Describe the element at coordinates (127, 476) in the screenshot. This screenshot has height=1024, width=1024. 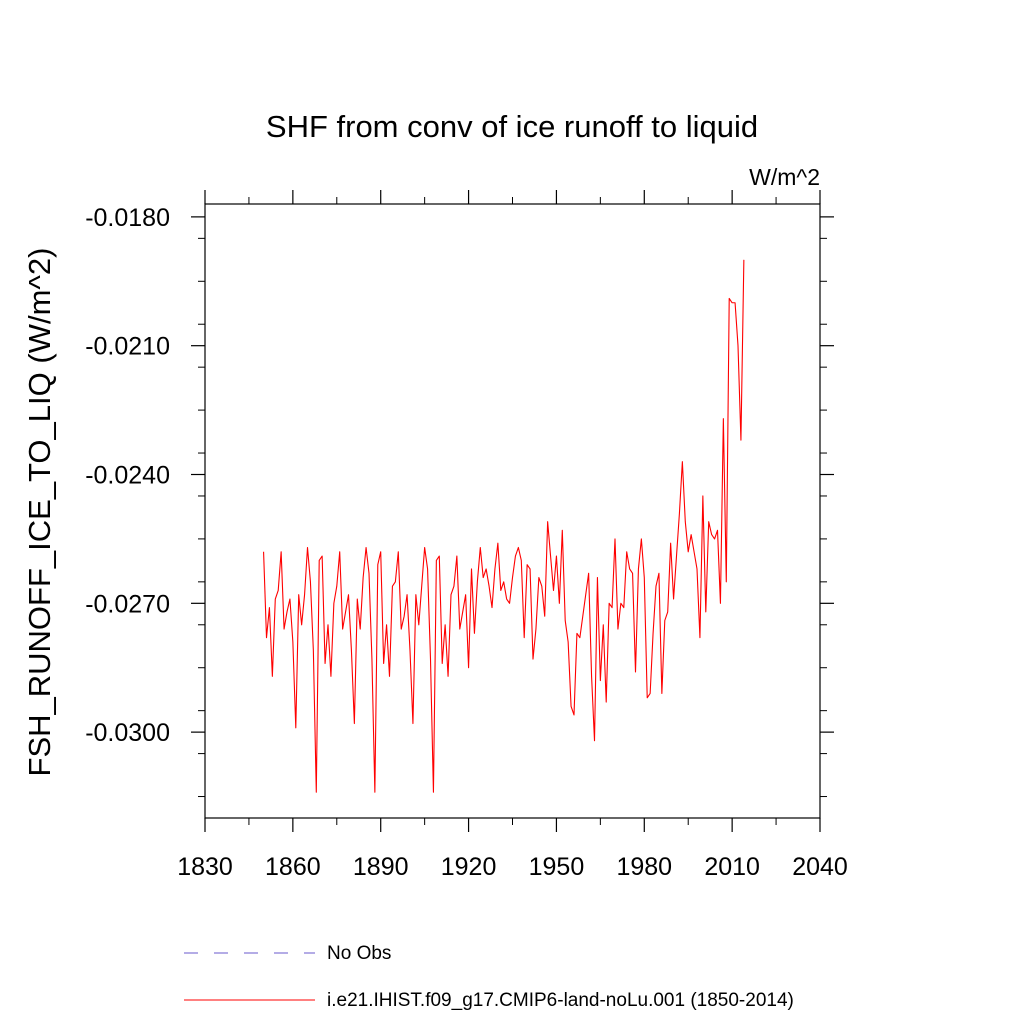
I see `y-tick-label: -0.0240` at that location.